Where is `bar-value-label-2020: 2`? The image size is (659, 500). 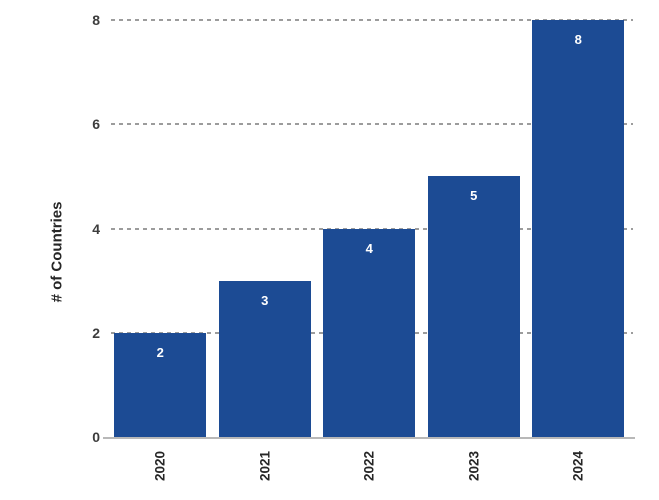
bar-value-label-2020: 2 is located at coordinates (160, 352).